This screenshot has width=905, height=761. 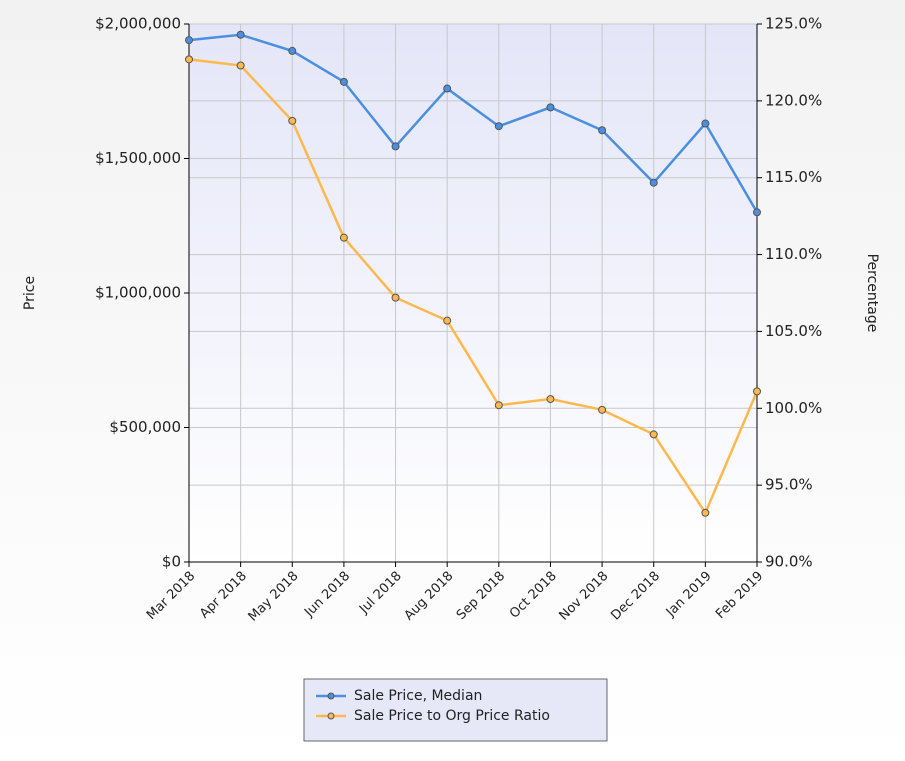 I want to click on y2-tick-label: 105.0%, so click(x=793, y=331).